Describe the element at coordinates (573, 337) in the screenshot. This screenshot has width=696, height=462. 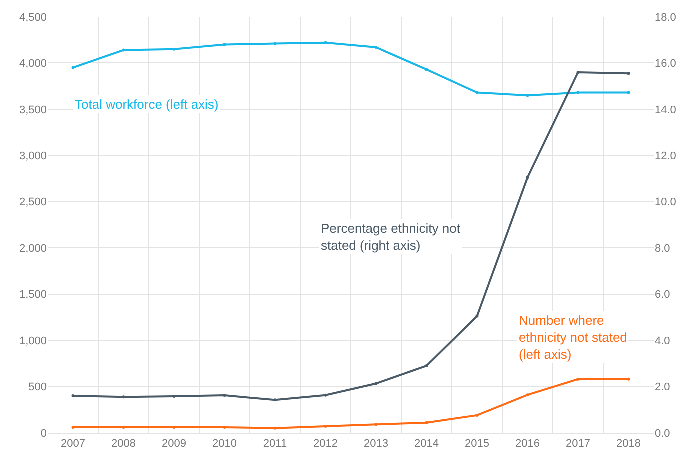
I see `series-label: Number where ethnicity not stated (left axis)` at that location.